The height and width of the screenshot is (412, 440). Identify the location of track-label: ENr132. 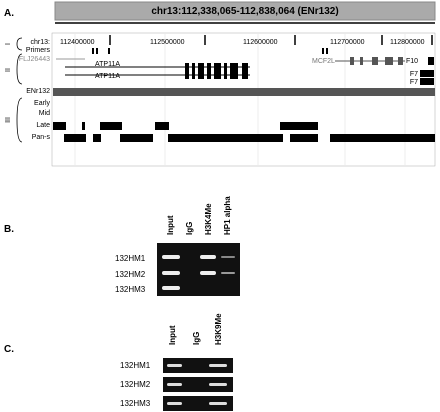
(38, 91).